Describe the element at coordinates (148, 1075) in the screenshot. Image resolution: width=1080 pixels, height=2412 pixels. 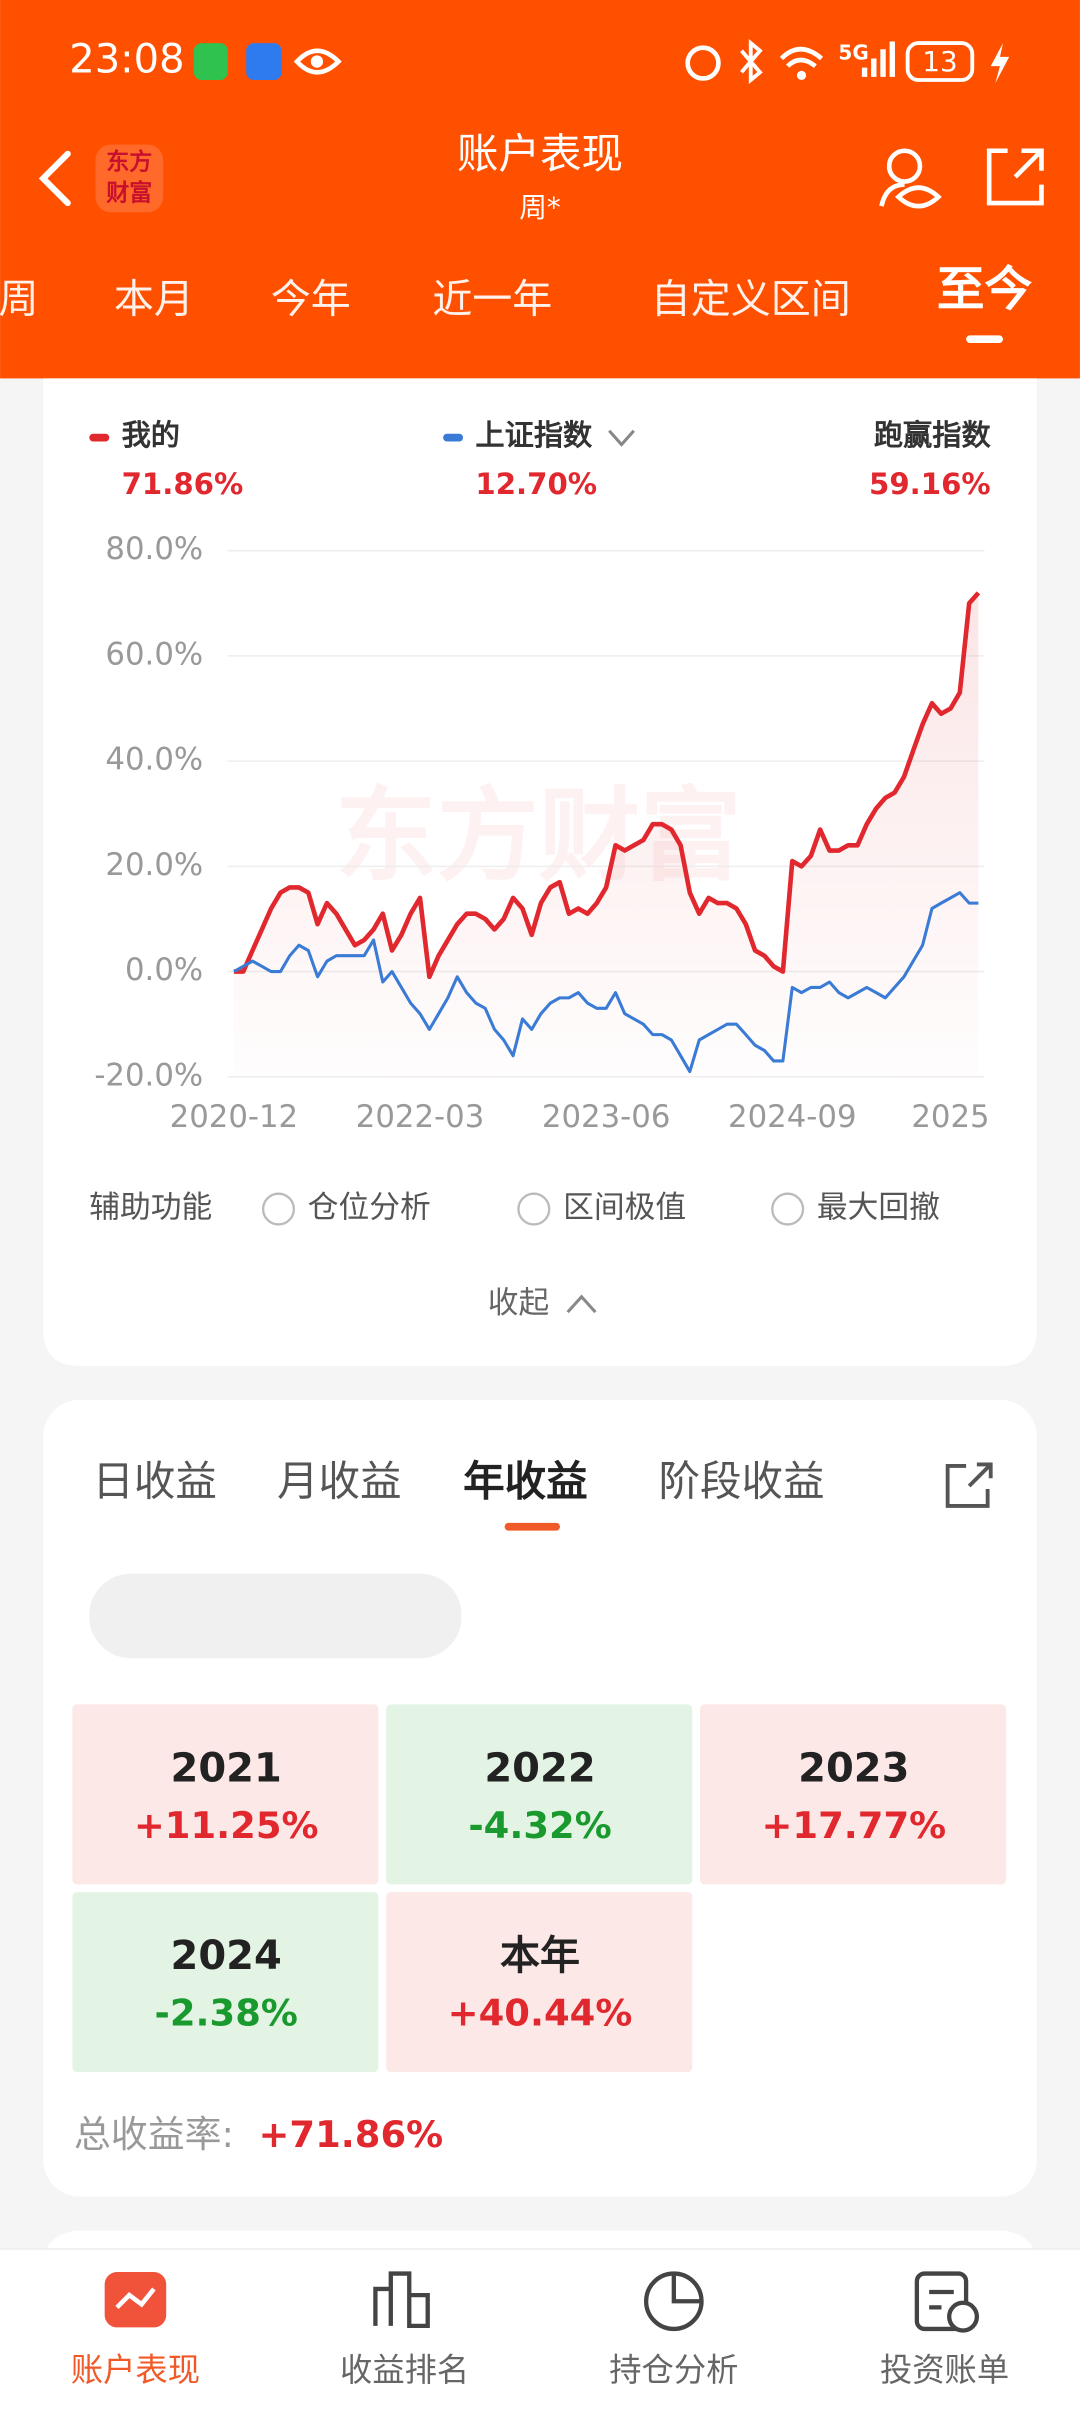
I see `y-tick-label: -20.0%` at that location.